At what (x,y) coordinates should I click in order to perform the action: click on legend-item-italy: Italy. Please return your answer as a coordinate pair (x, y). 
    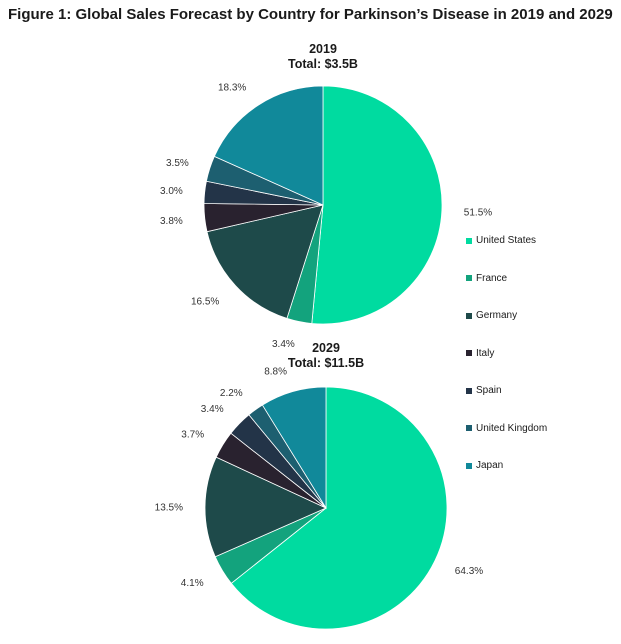
    Looking at the image, I should click on (506, 354).